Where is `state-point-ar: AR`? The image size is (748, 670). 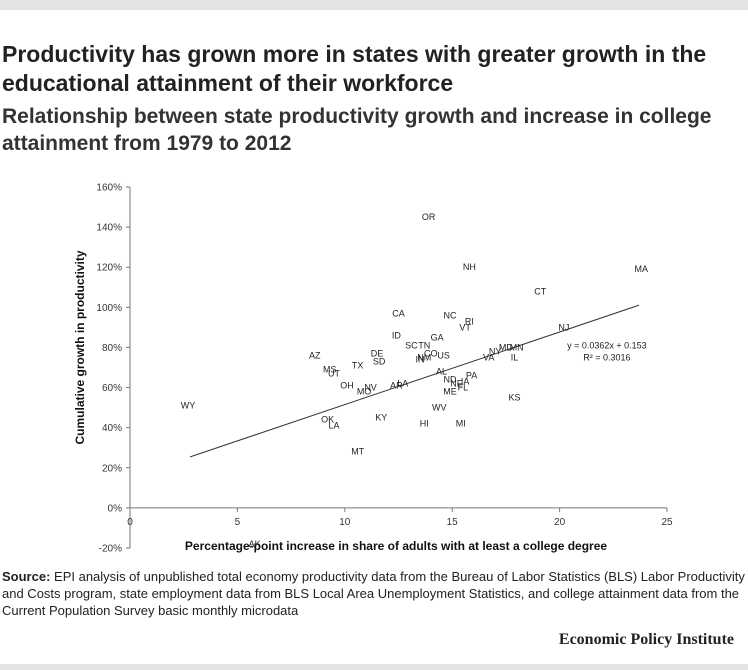 state-point-ar: AR is located at coordinates (396, 386).